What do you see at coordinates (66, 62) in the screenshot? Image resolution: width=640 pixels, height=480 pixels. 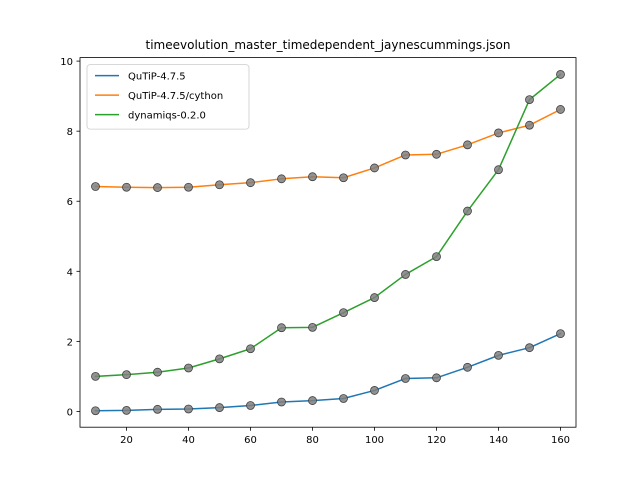 I see `y-tick-label-5: 10` at bounding box center [66, 62].